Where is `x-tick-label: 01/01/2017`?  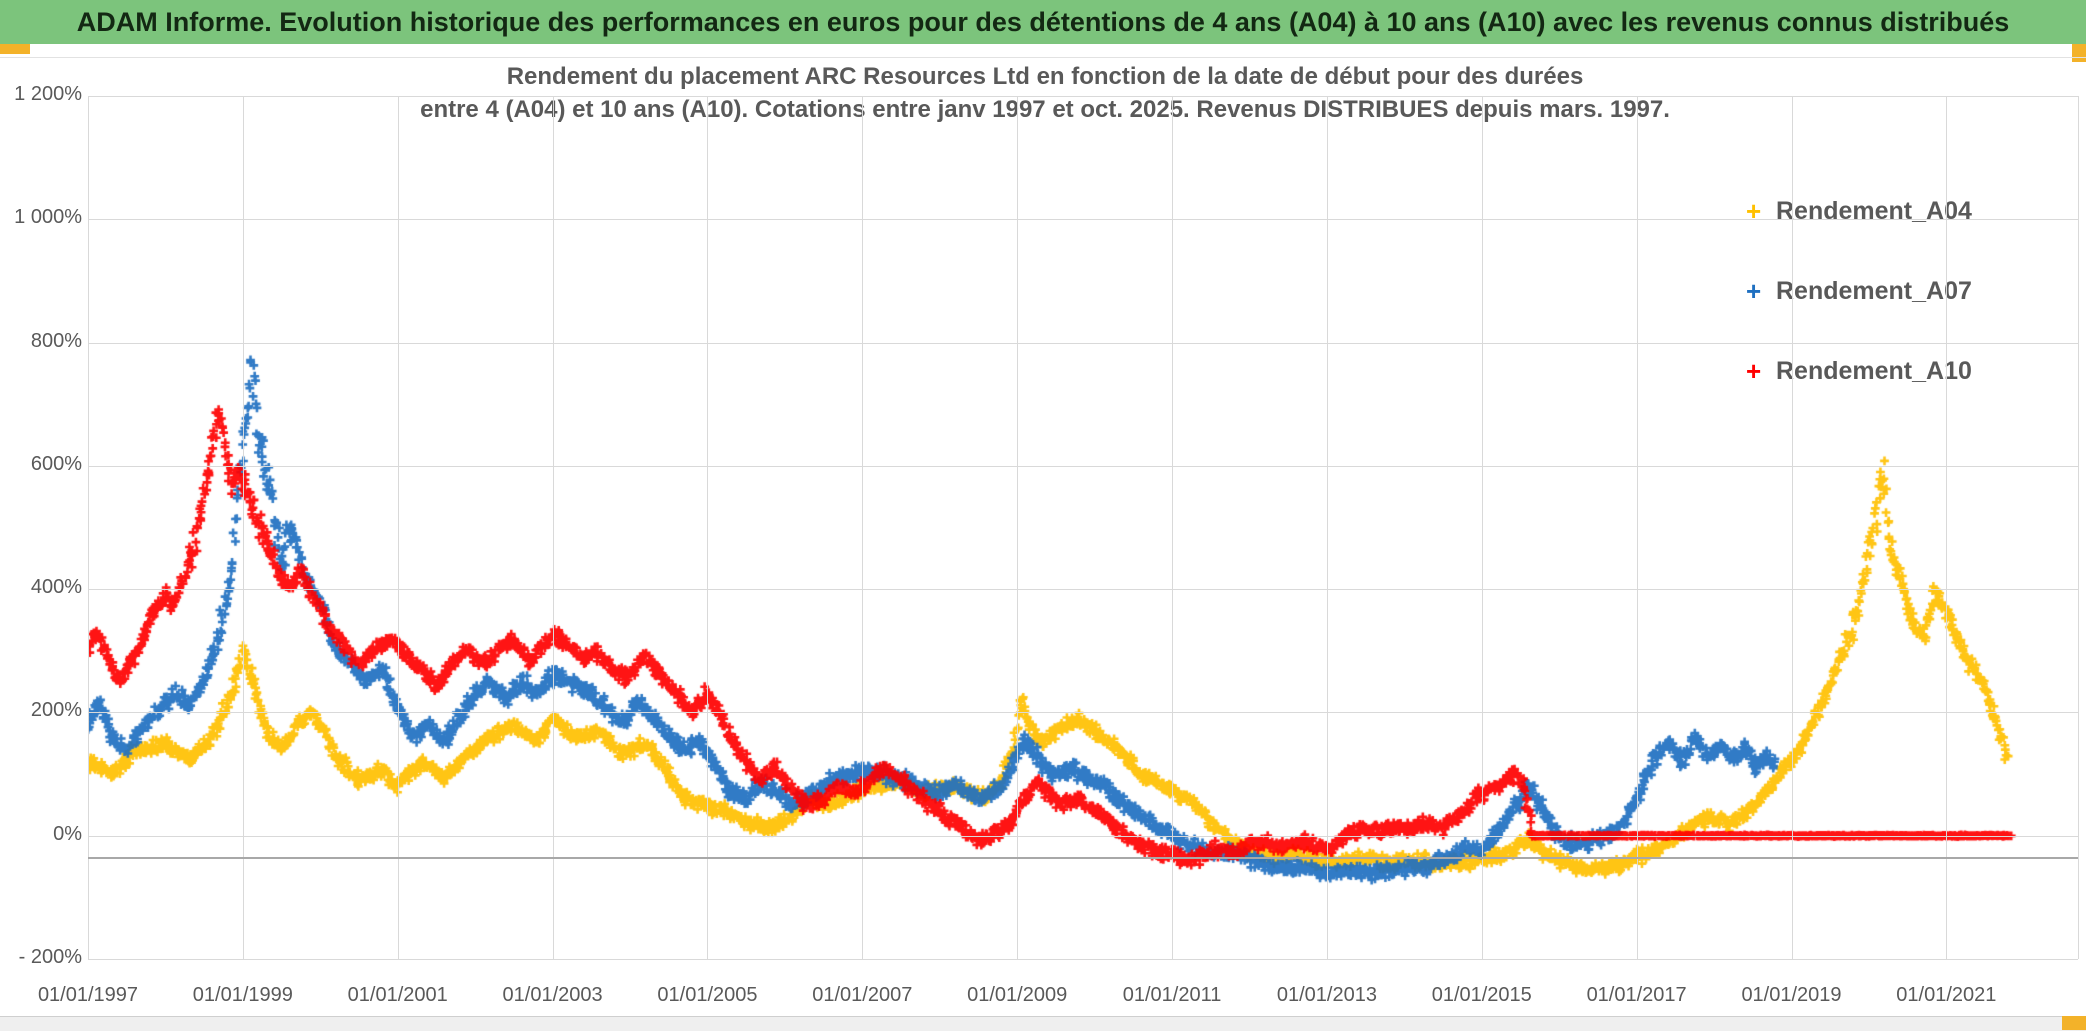
x-tick-label: 01/01/2017 is located at coordinates (1636, 995).